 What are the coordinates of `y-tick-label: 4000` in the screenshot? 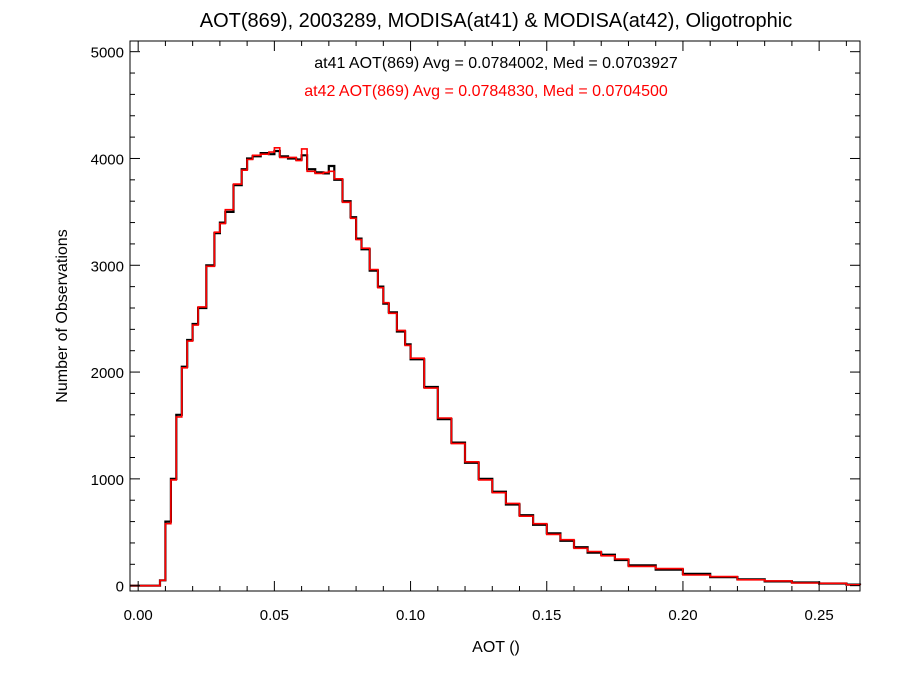 It's located at (107, 159).